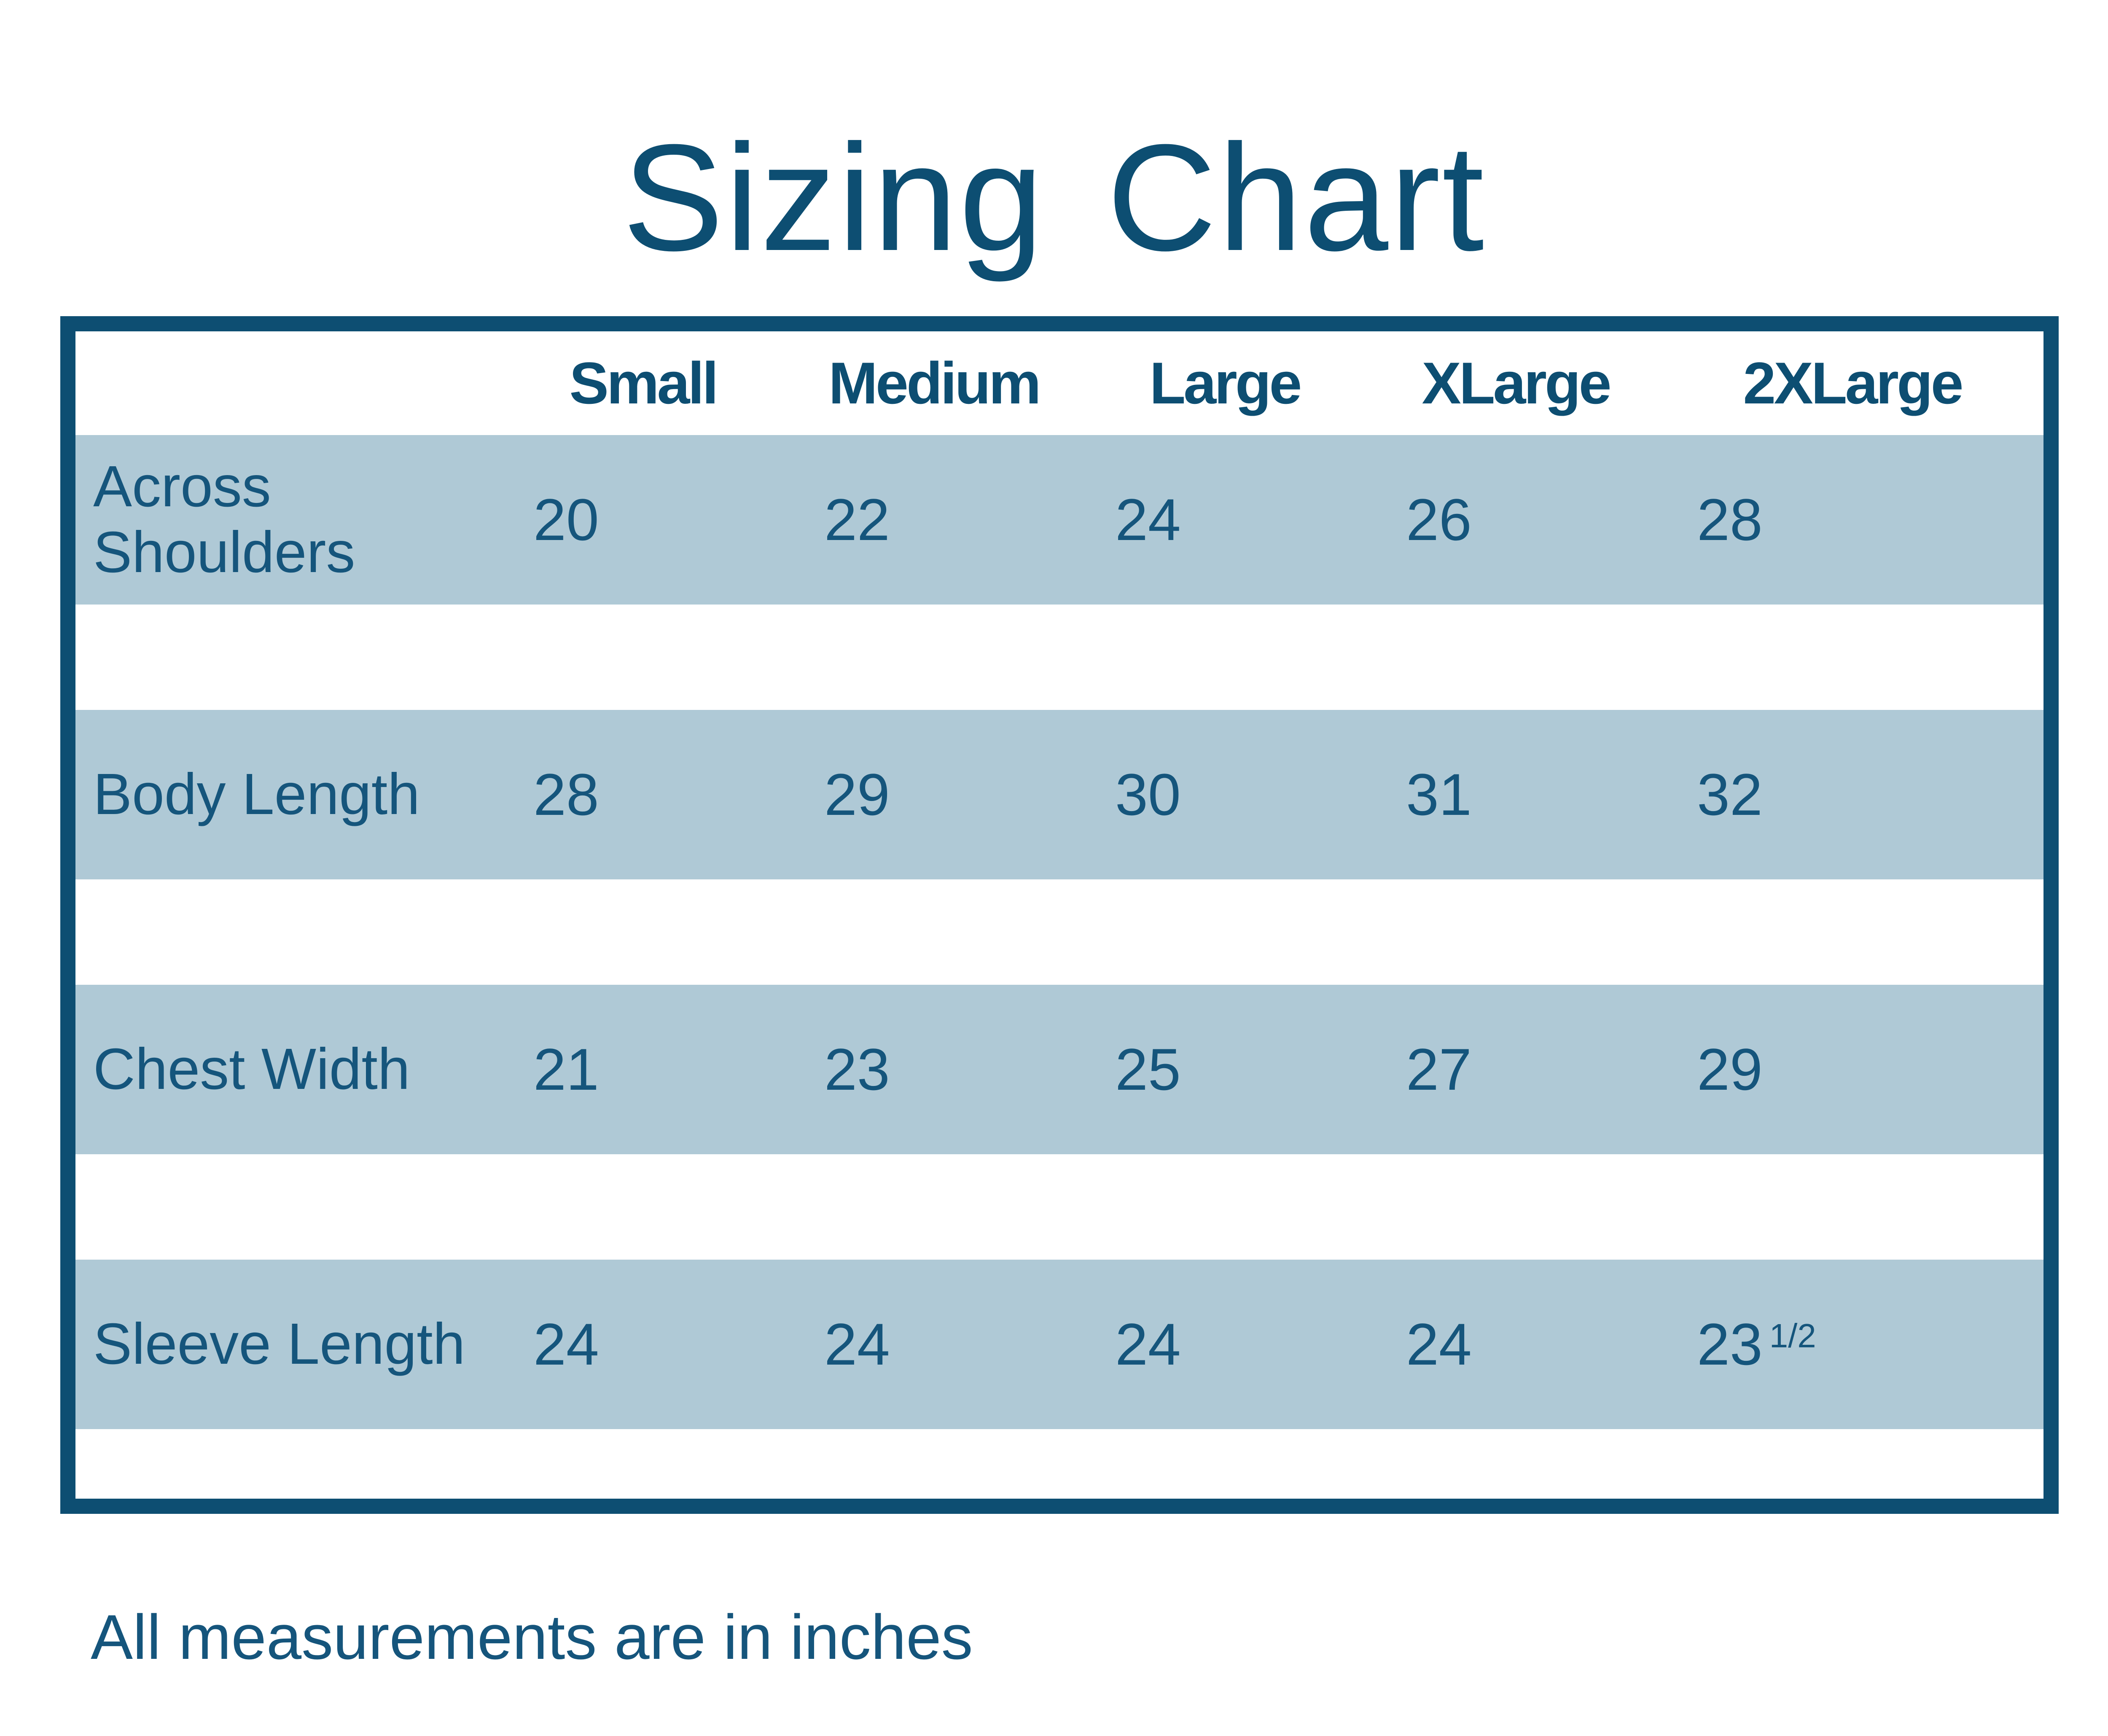 This screenshot has height=1736, width=2108. I want to click on table-row-body-length: Body Length 28 29 30 31 32, so click(1059, 794).